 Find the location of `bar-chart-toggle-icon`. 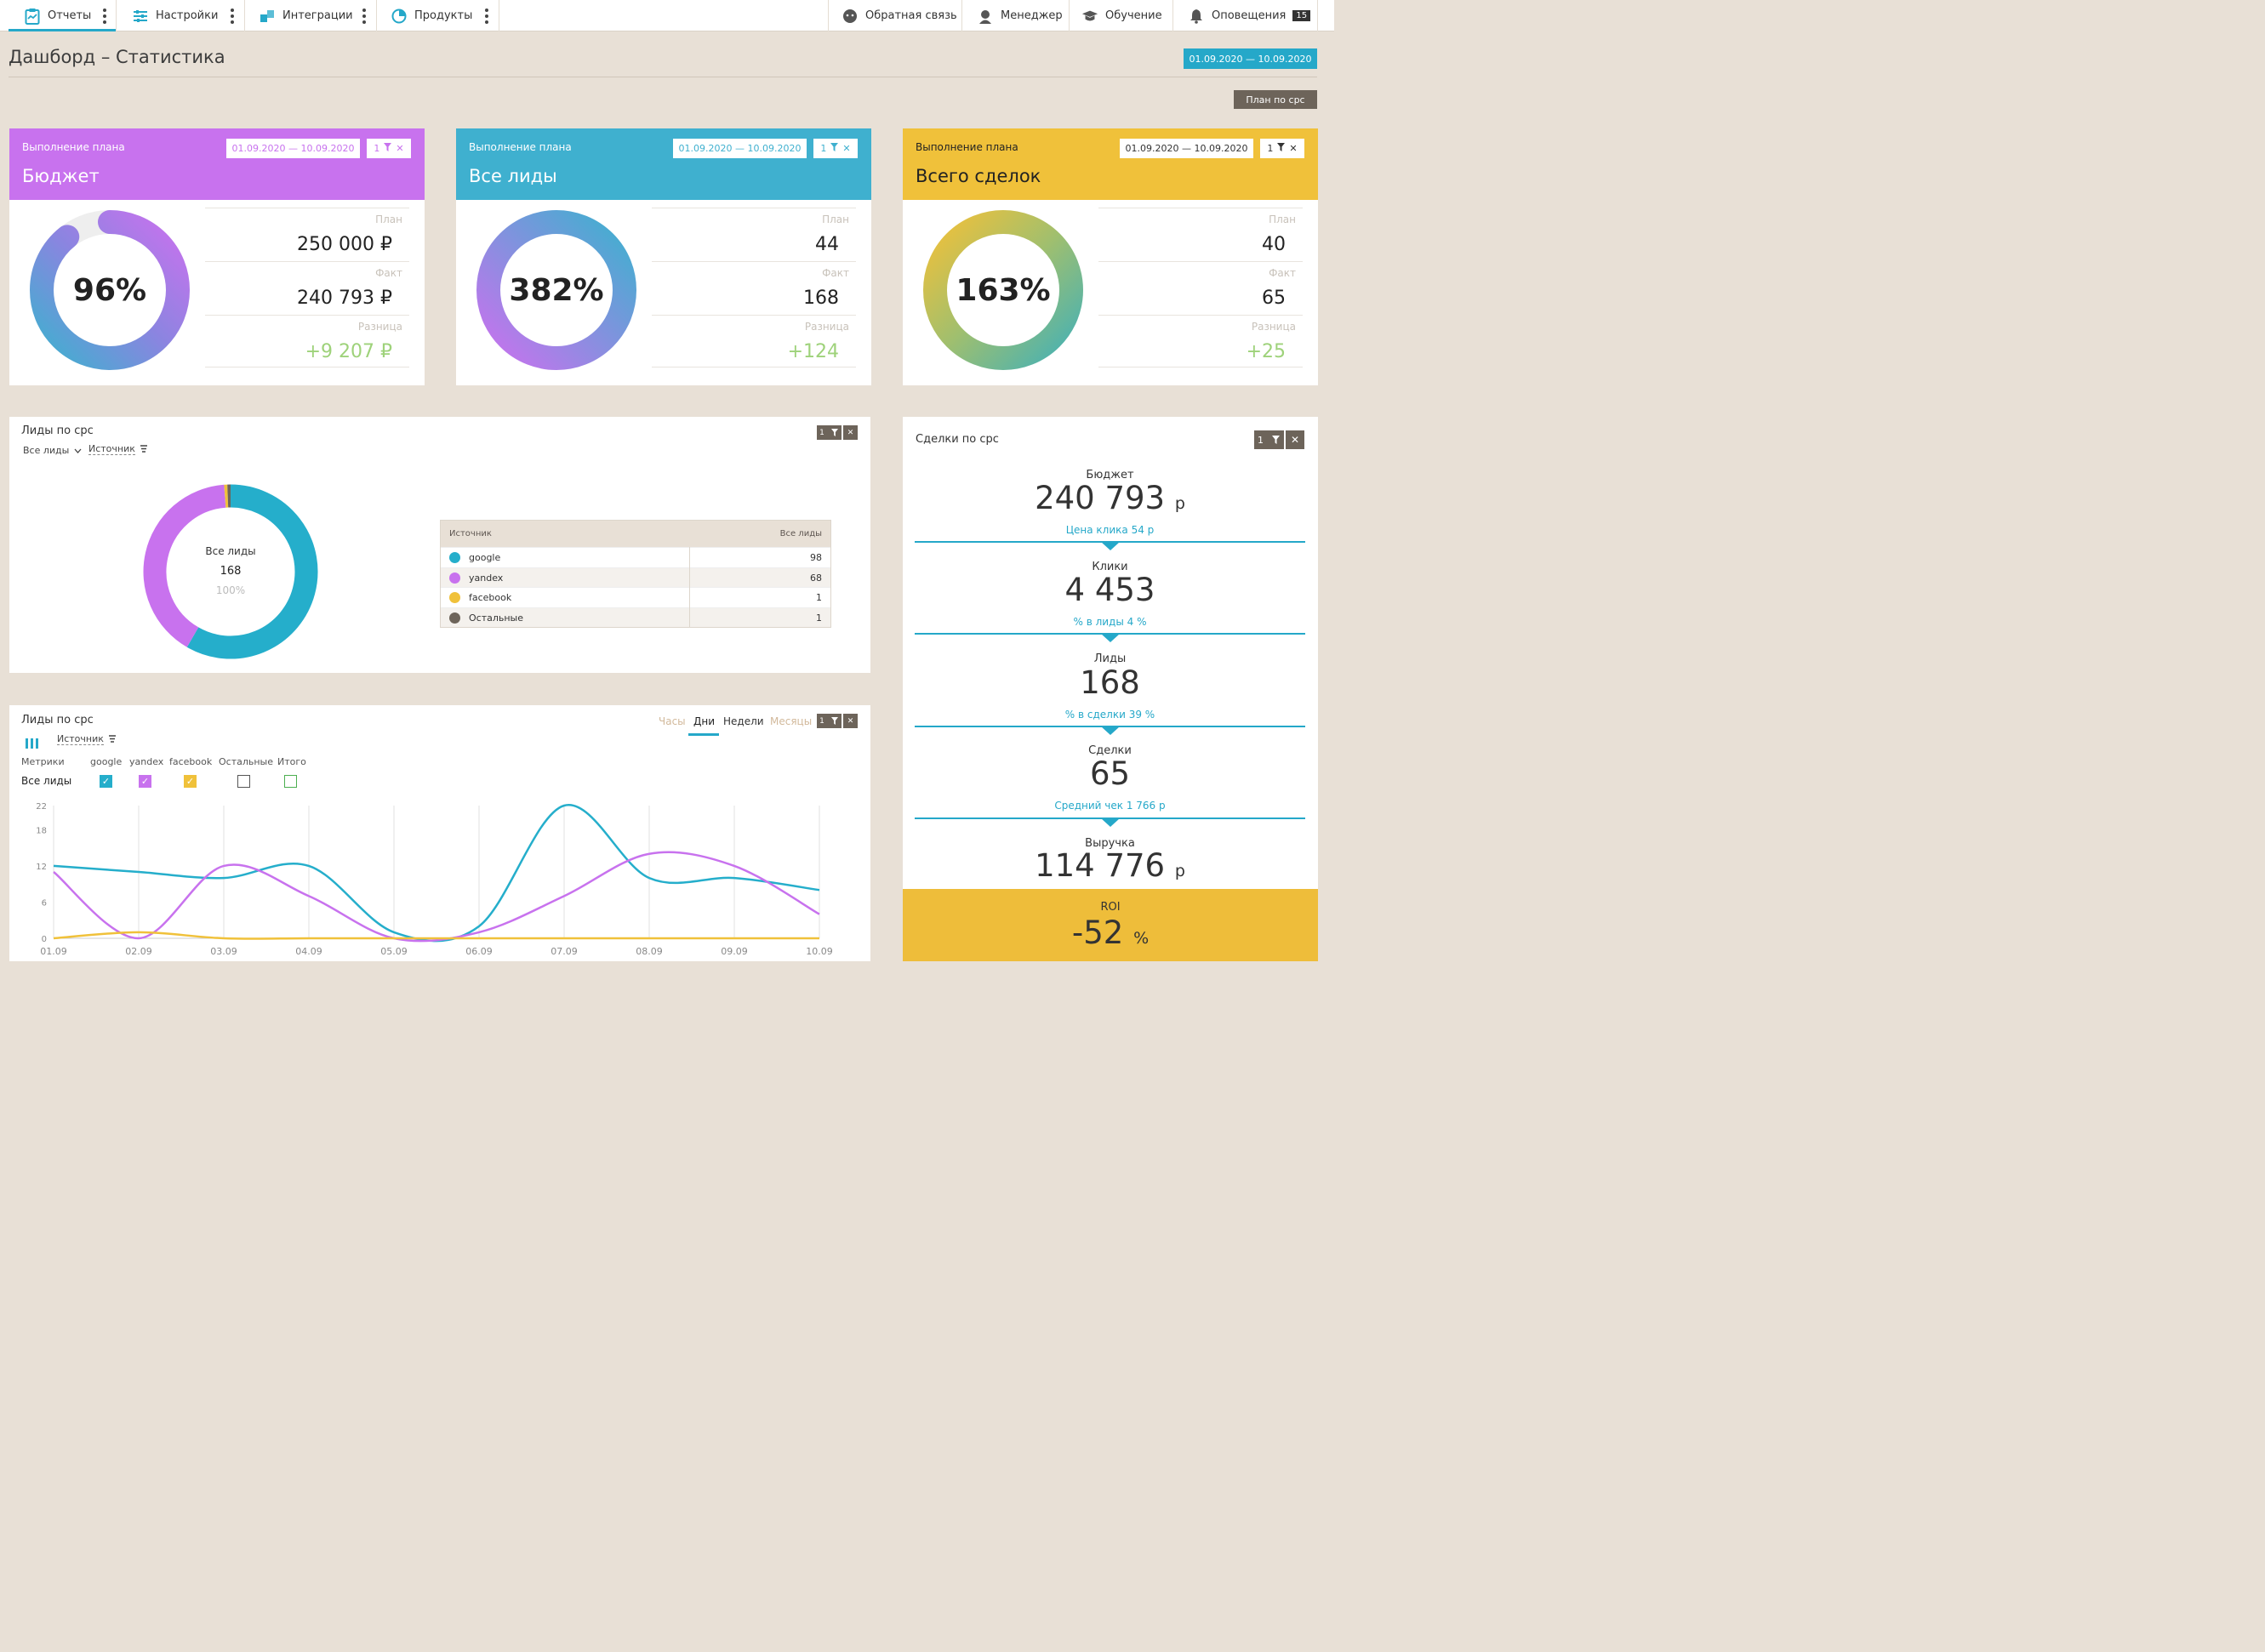

bar-chart-toggle-icon is located at coordinates (32, 744).